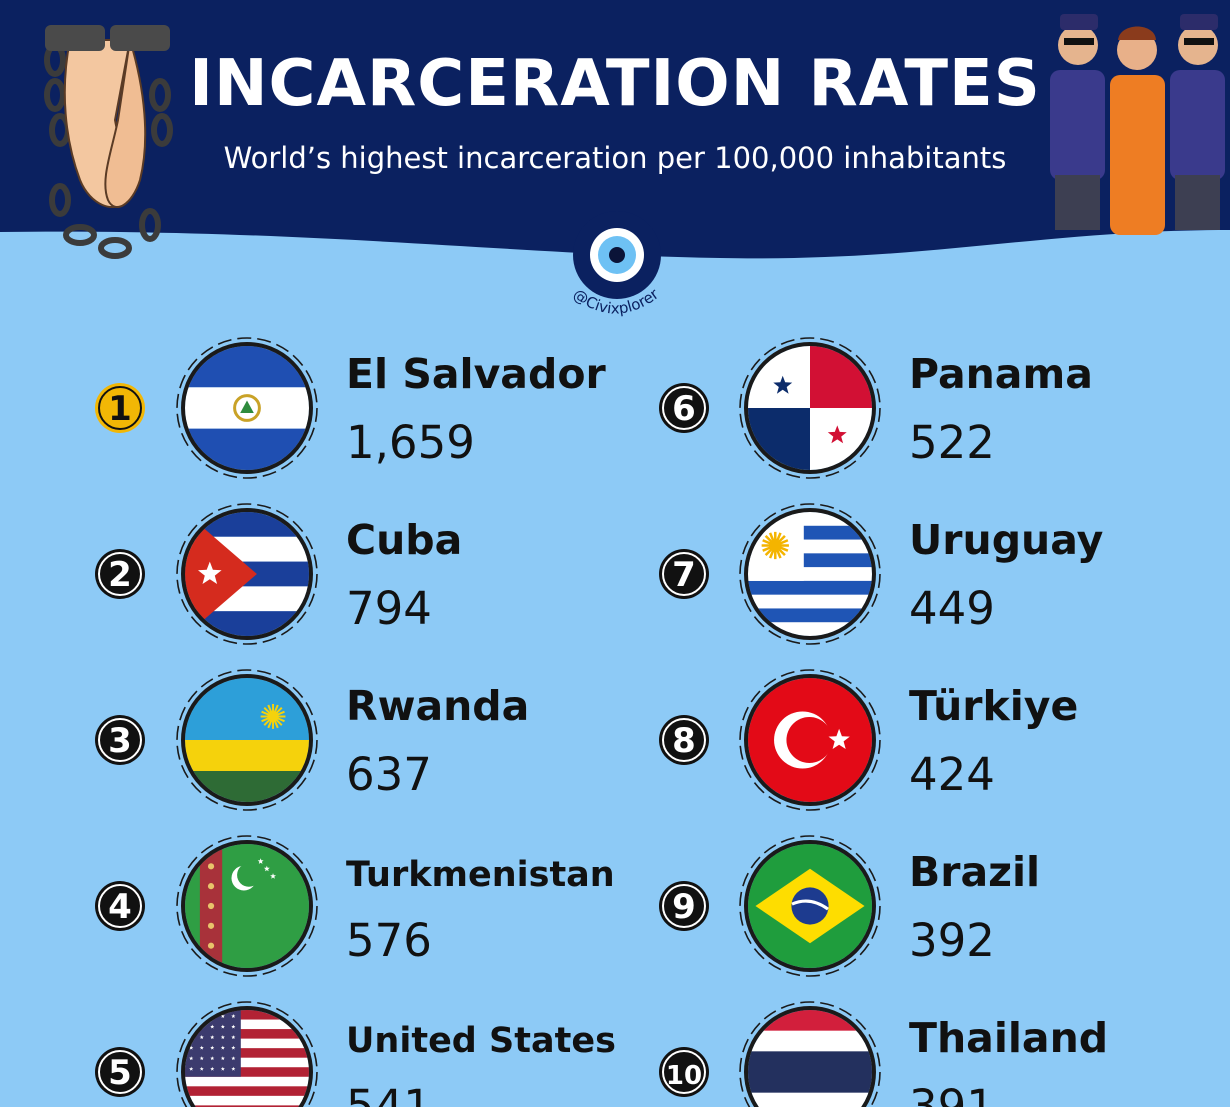  I want to click on rate-value: 392, so click(952, 940).